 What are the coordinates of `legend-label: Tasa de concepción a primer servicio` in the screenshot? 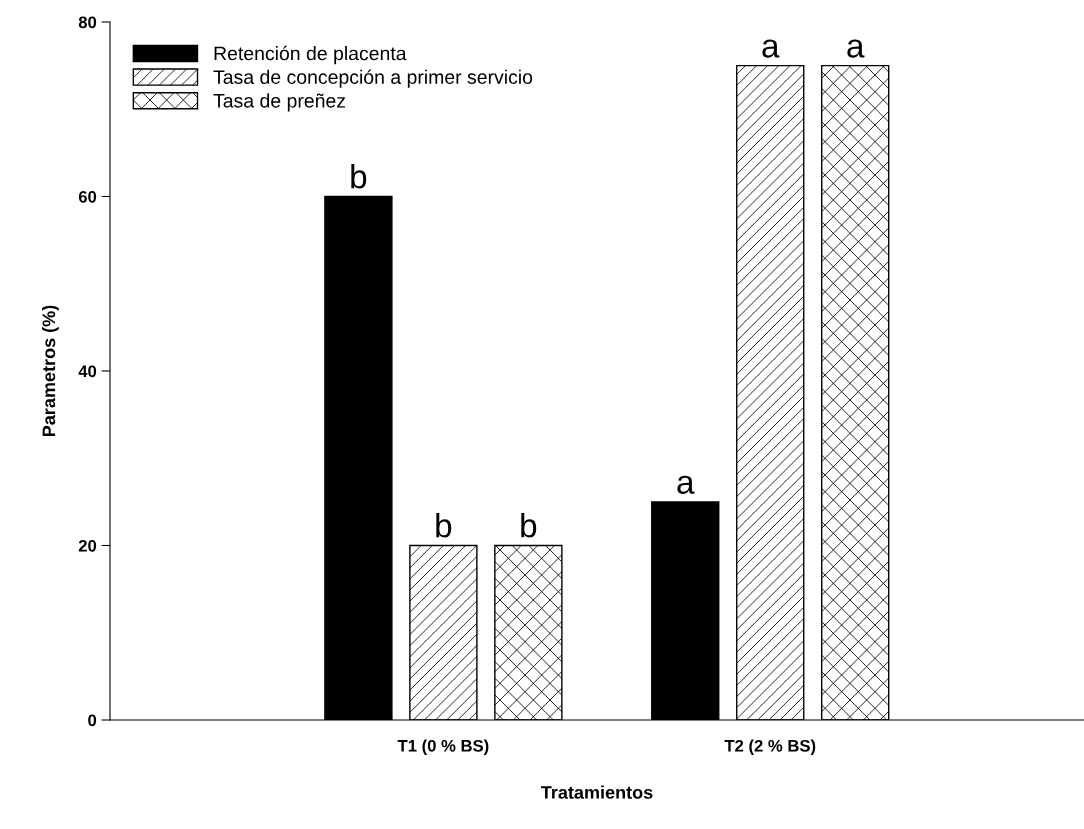 It's located at (373, 78).